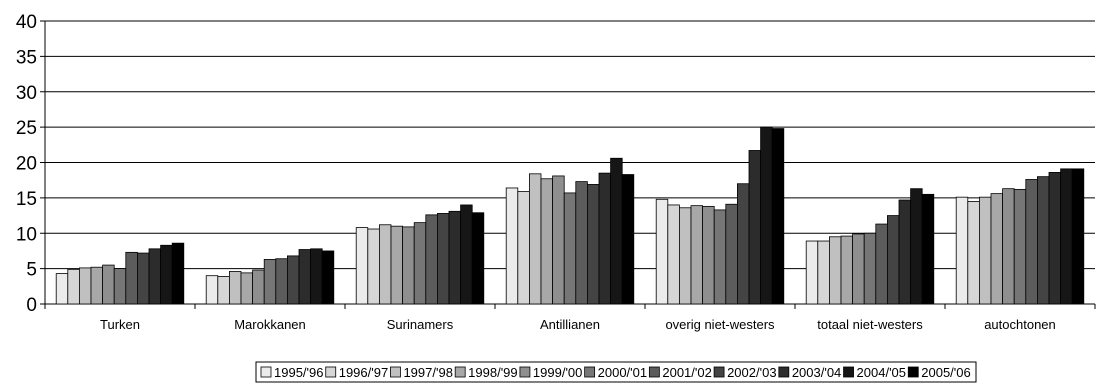  I want to click on legend-label: 1998/'99, so click(492, 372).